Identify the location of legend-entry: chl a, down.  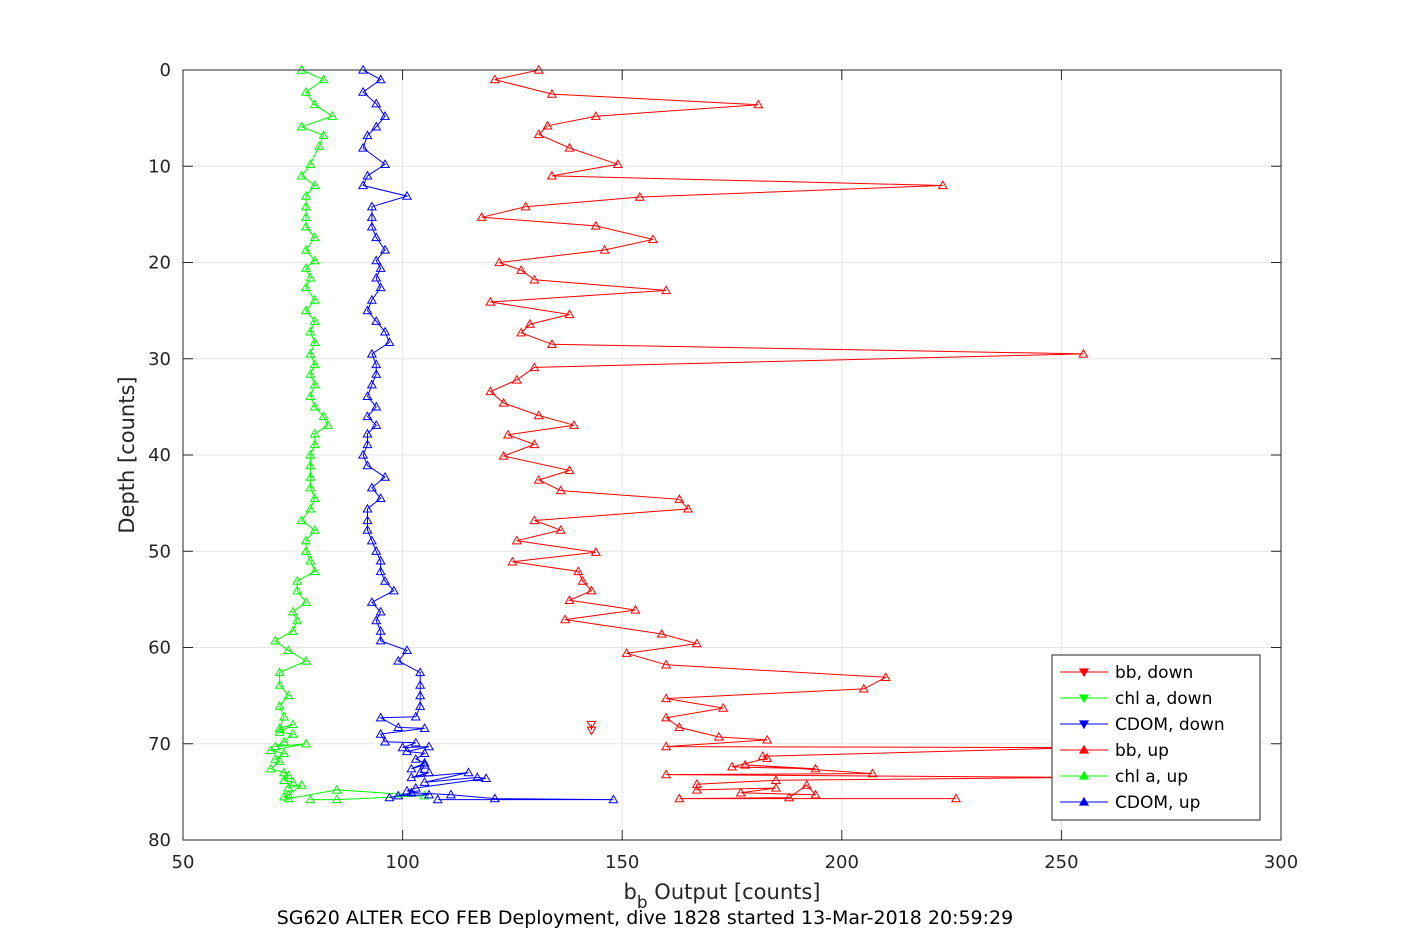
(1136, 699).